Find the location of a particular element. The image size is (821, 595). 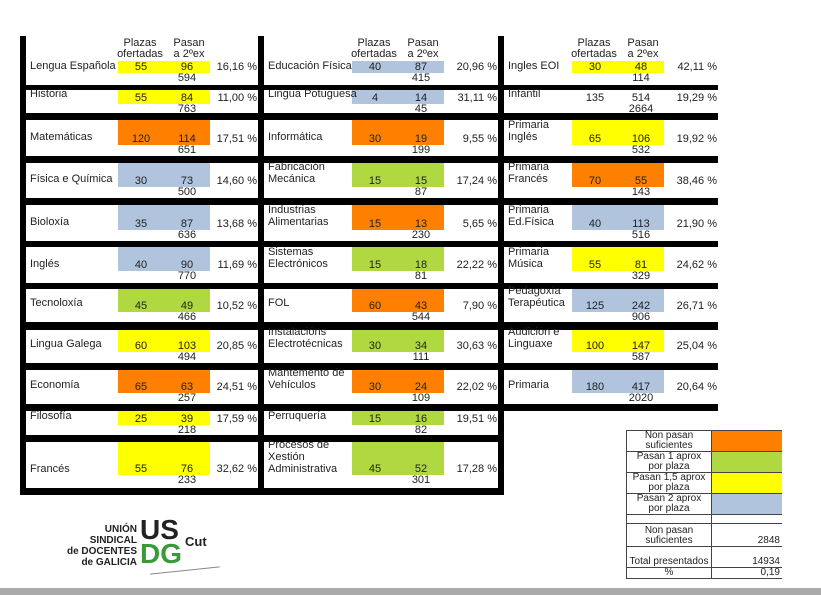

pasan-value: 114 is located at coordinates (187, 139).